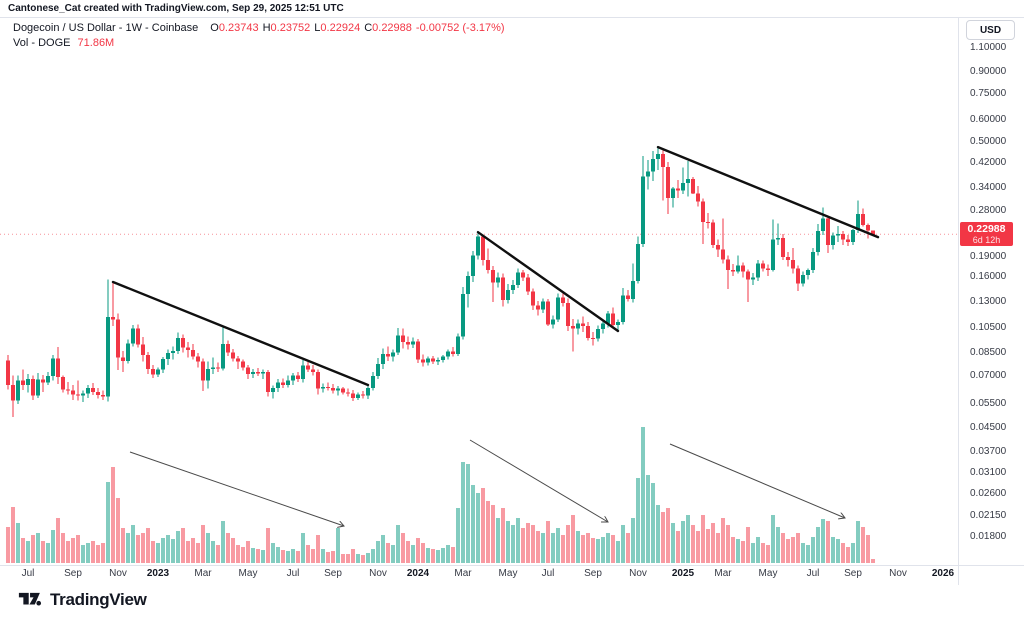 This screenshot has width=1024, height=622. I want to click on volume-label: Vol - DOGE, so click(42, 43).